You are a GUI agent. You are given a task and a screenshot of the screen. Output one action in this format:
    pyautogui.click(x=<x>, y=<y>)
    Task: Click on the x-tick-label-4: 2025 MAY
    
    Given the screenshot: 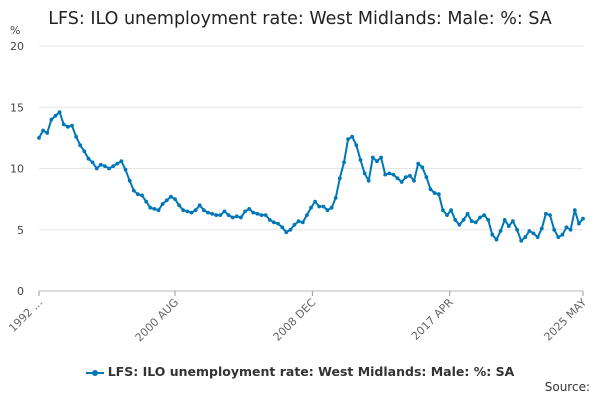 What is the action you would take?
    pyautogui.click(x=565, y=320)
    